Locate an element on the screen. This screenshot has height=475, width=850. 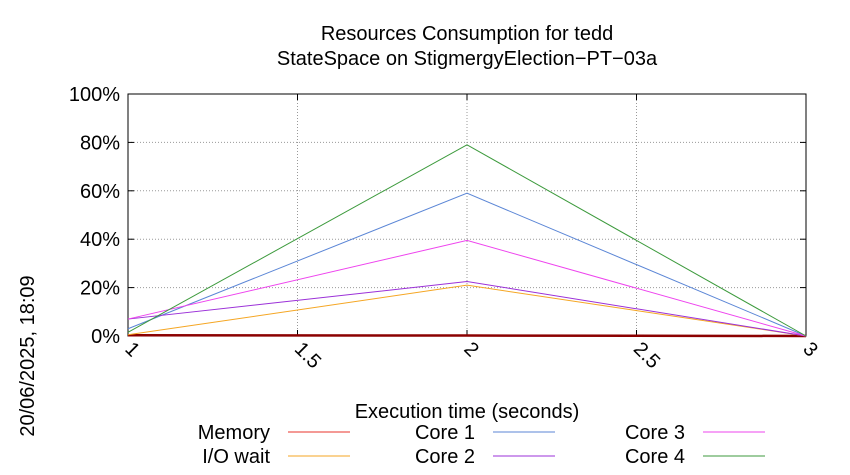
legend-label: Core 2 is located at coordinates (445, 457).